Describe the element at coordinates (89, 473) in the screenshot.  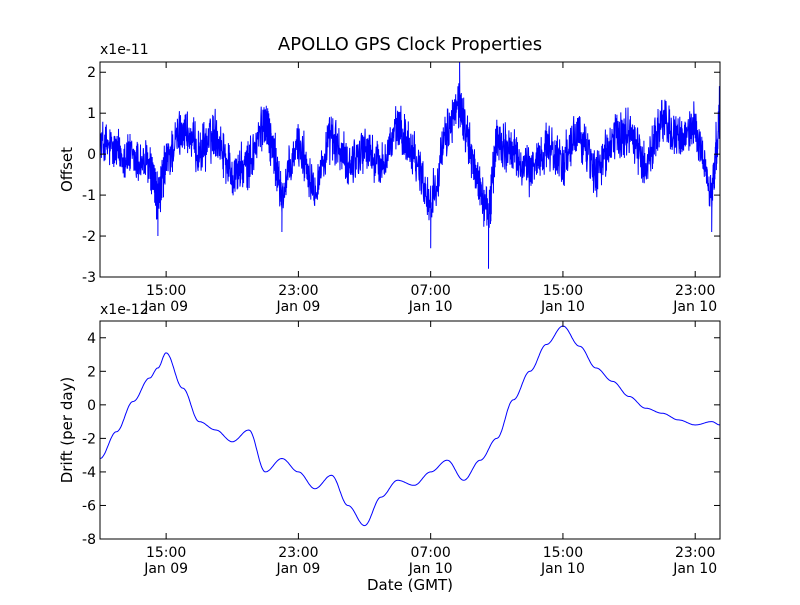
I see `y-tick-label: -4` at that location.